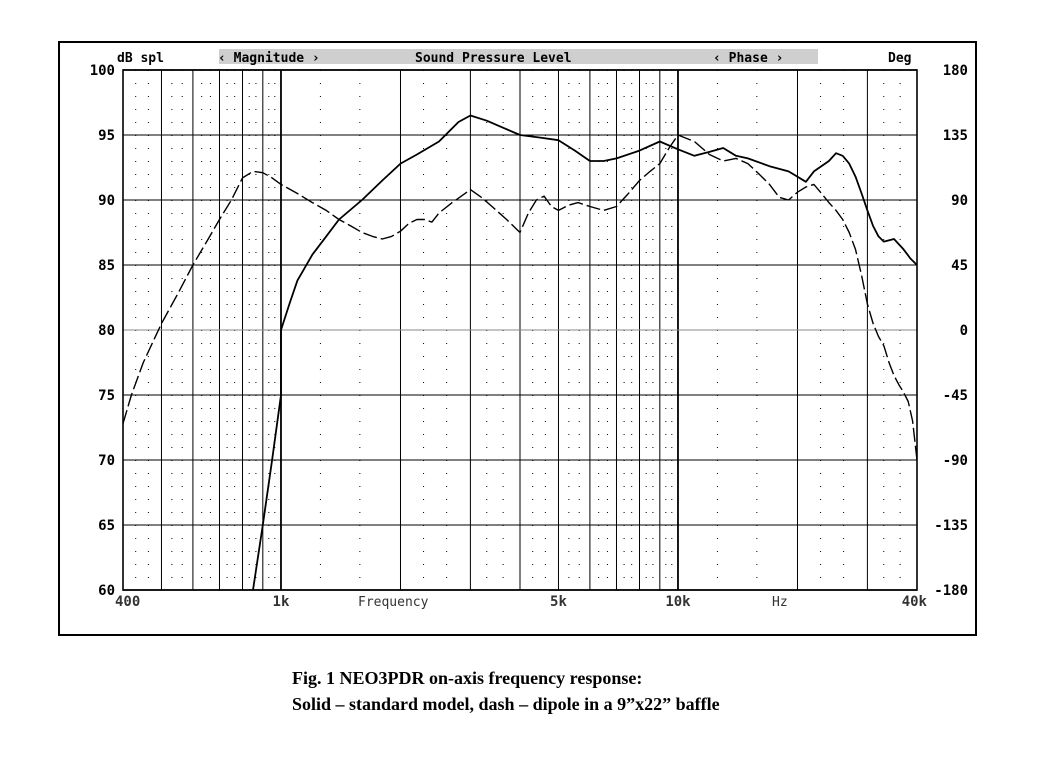 The image size is (1056, 762). I want to click on y-tick-label-left: 85, so click(106, 266).